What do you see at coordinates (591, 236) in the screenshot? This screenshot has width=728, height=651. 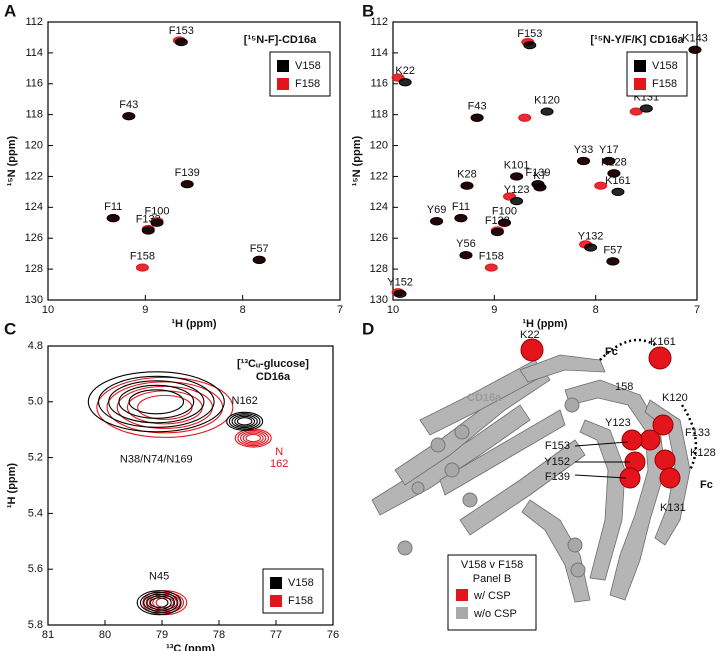 I see `peak-label: Y132` at bounding box center [591, 236].